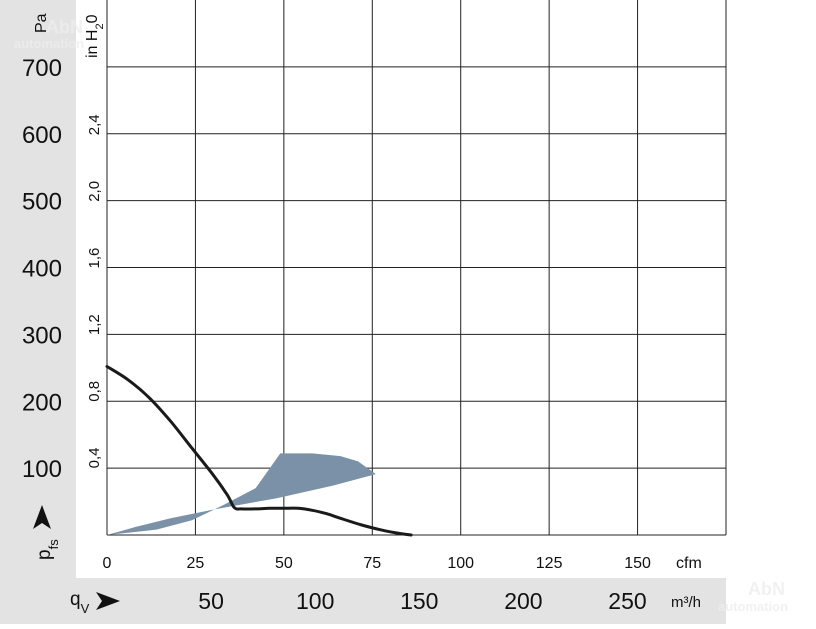 The height and width of the screenshot is (629, 816). I want to click on y-left-tick-label: 300, so click(42, 335).